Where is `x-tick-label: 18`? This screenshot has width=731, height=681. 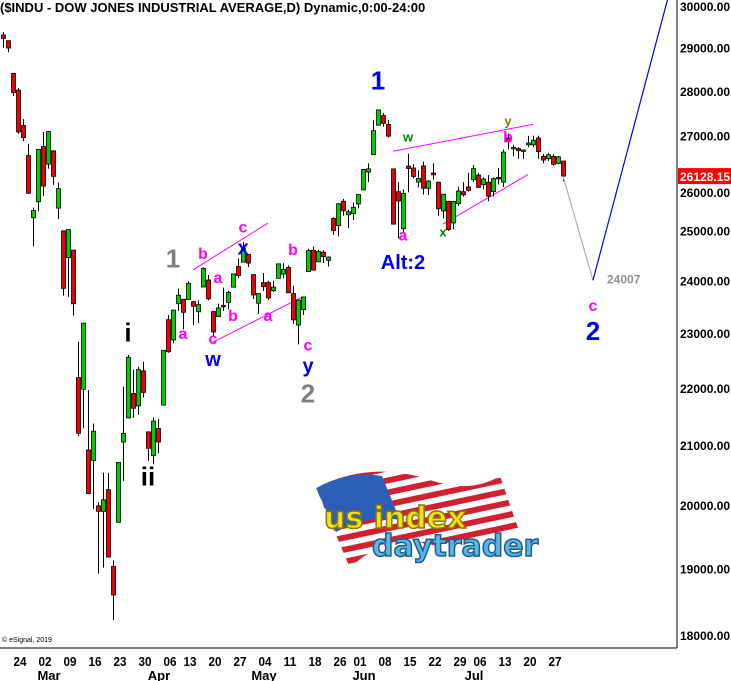
x-tick-label: 18 is located at coordinates (315, 661).